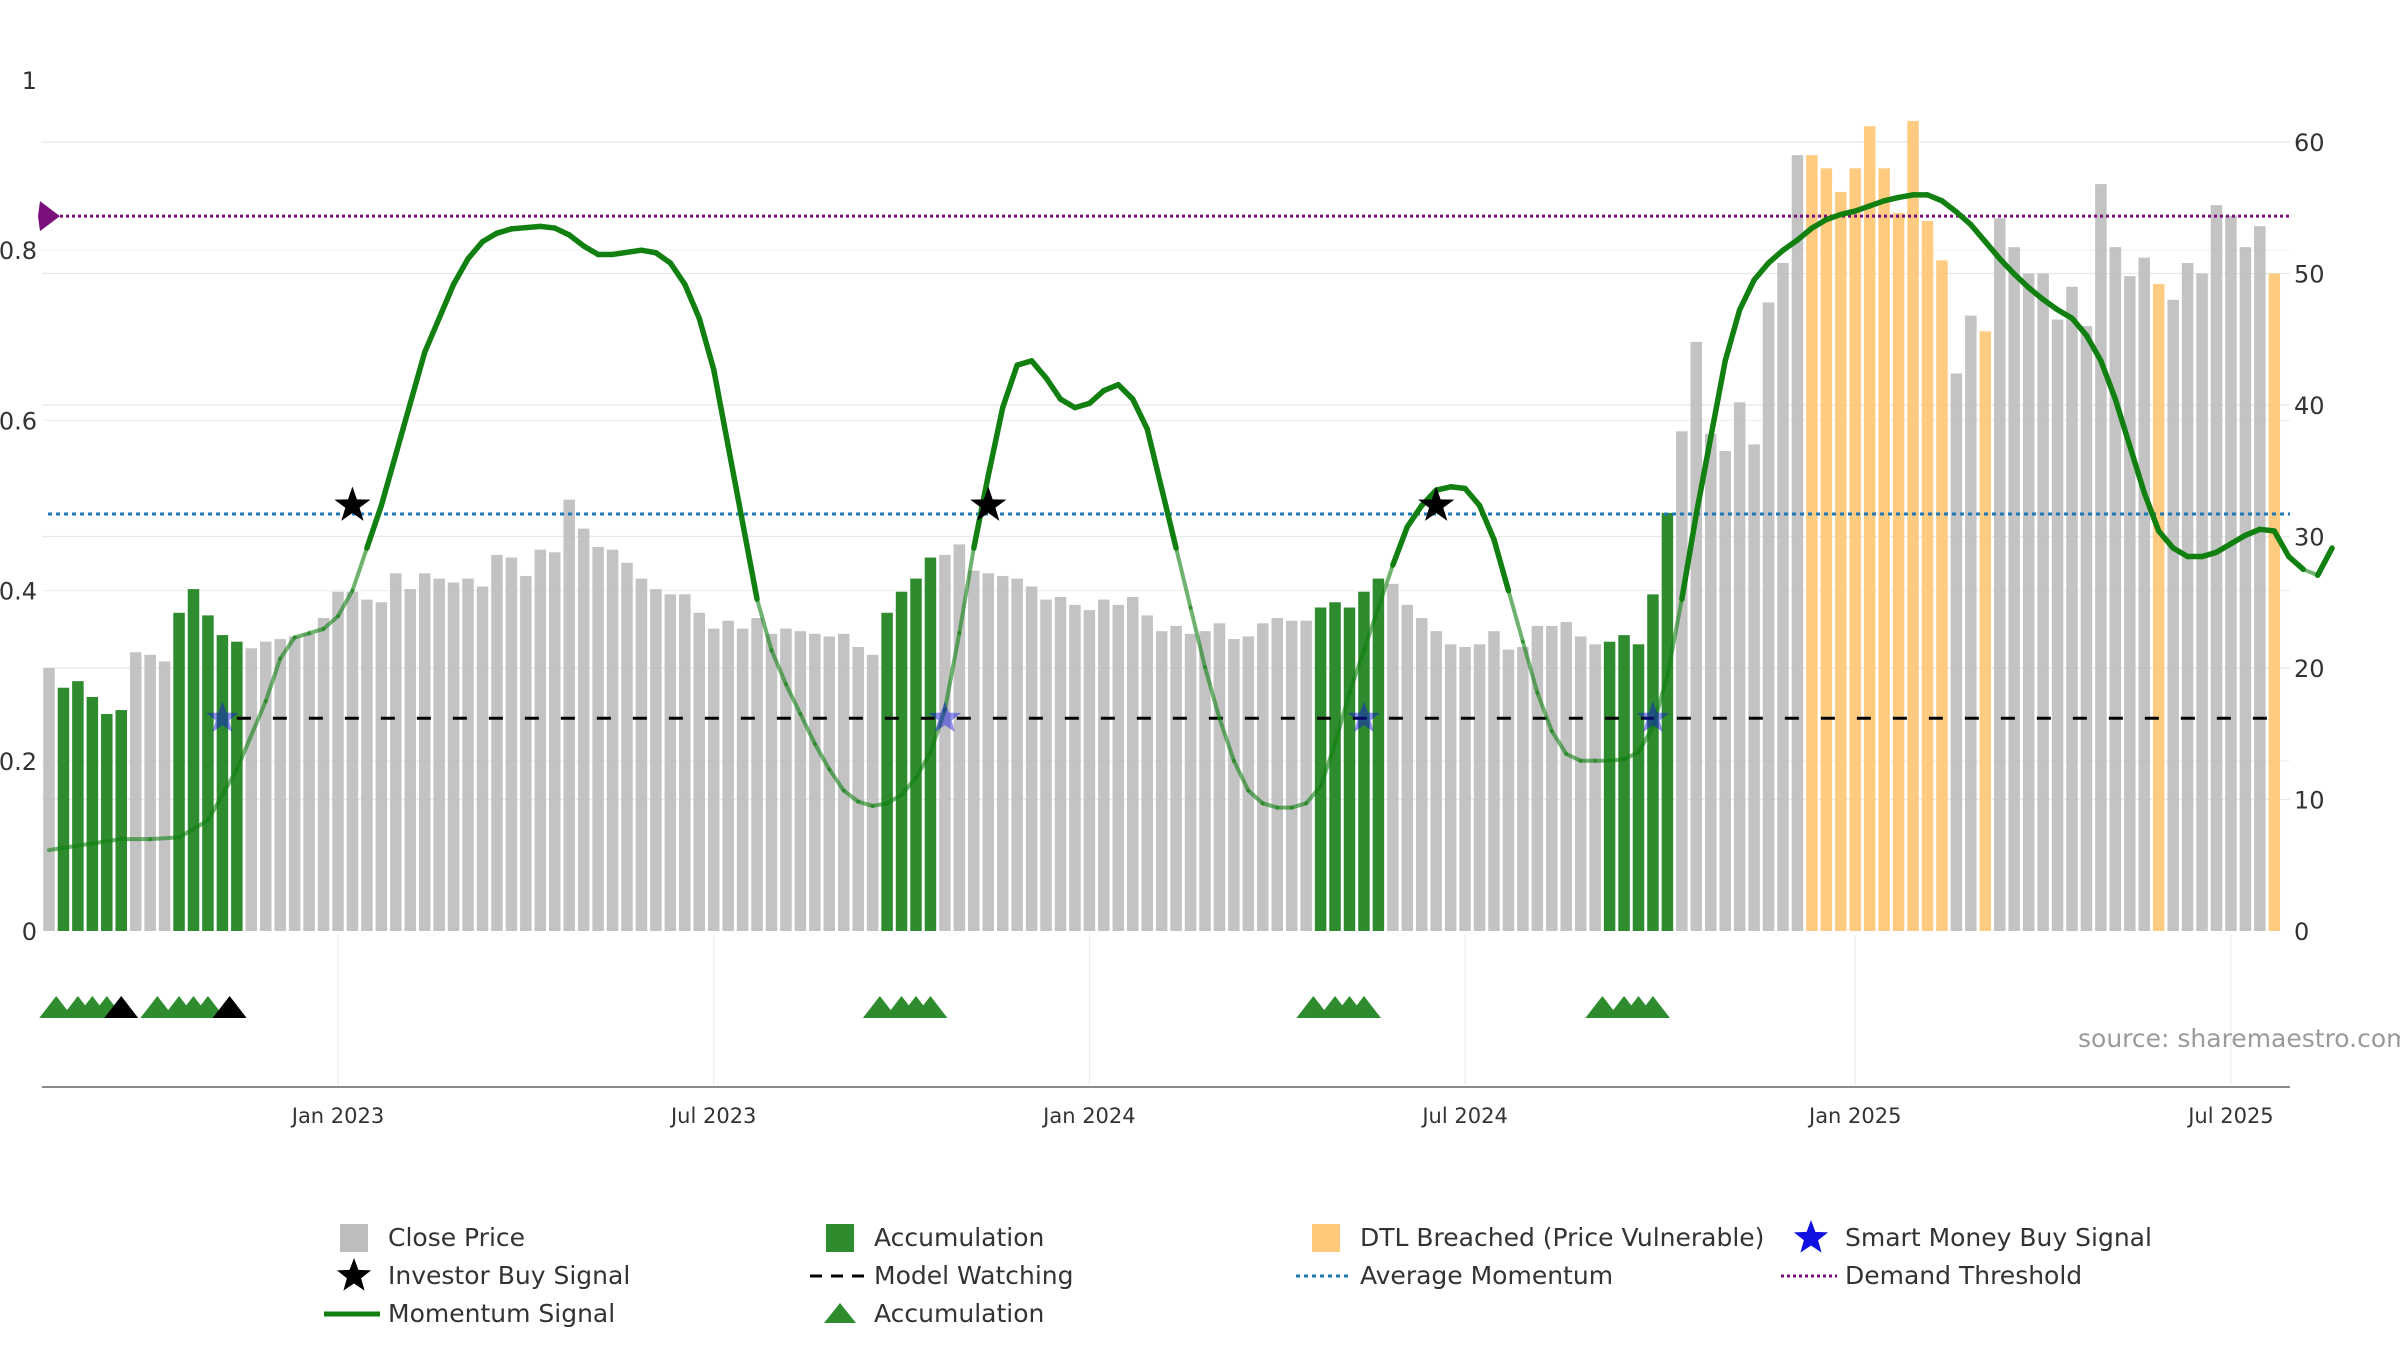 Image resolution: width=2400 pixels, height=1354 pixels. Describe the element at coordinates (974, 1275) in the screenshot. I see `legend-label: Model Watching` at that location.